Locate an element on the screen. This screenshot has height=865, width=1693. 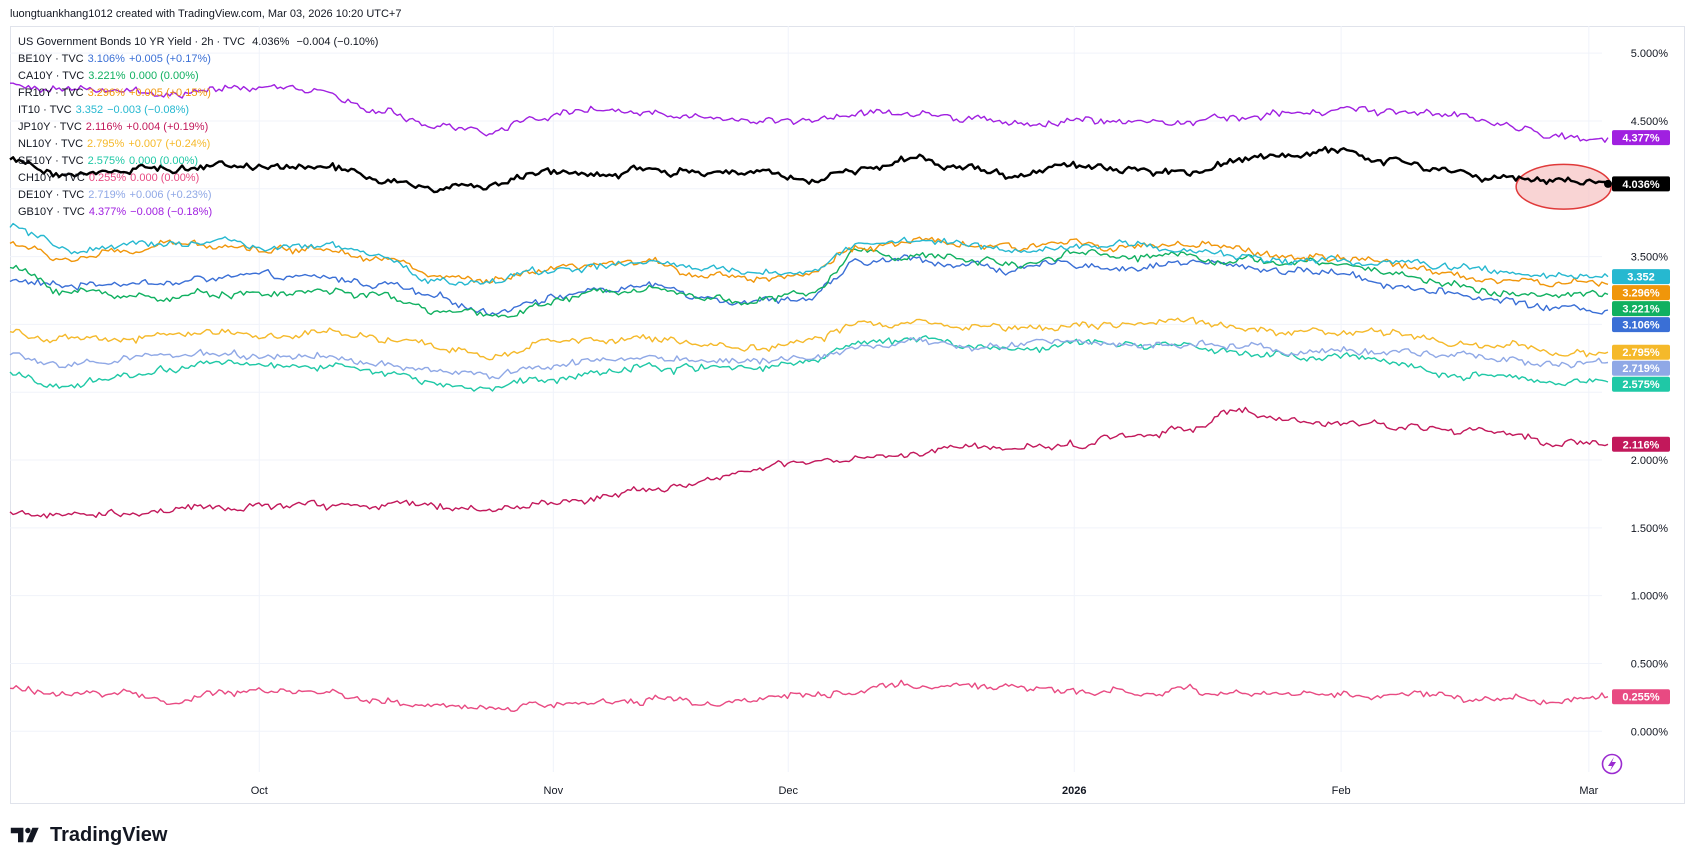
price-label-ca10y: 3.221% is located at coordinates (1641, 309).